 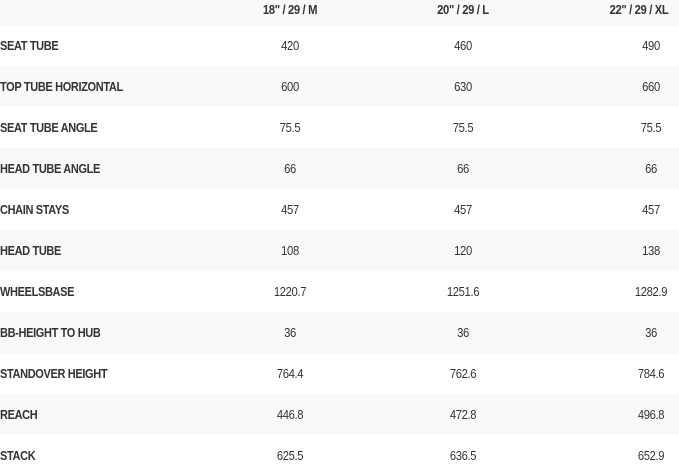 I want to click on cell-value: 120, so click(x=463, y=250).